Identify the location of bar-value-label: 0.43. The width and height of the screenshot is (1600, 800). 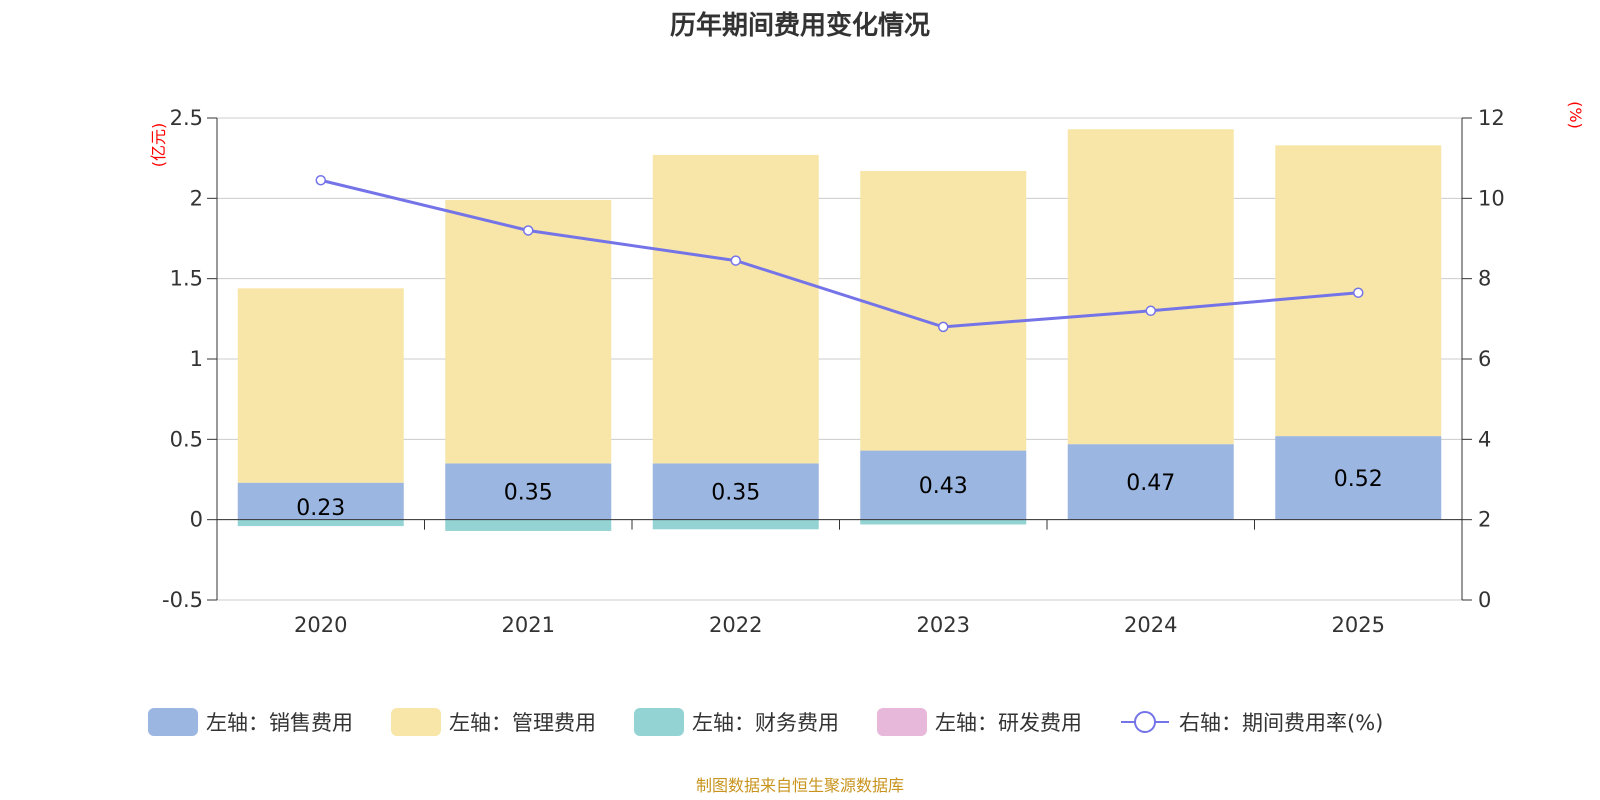
(943, 486).